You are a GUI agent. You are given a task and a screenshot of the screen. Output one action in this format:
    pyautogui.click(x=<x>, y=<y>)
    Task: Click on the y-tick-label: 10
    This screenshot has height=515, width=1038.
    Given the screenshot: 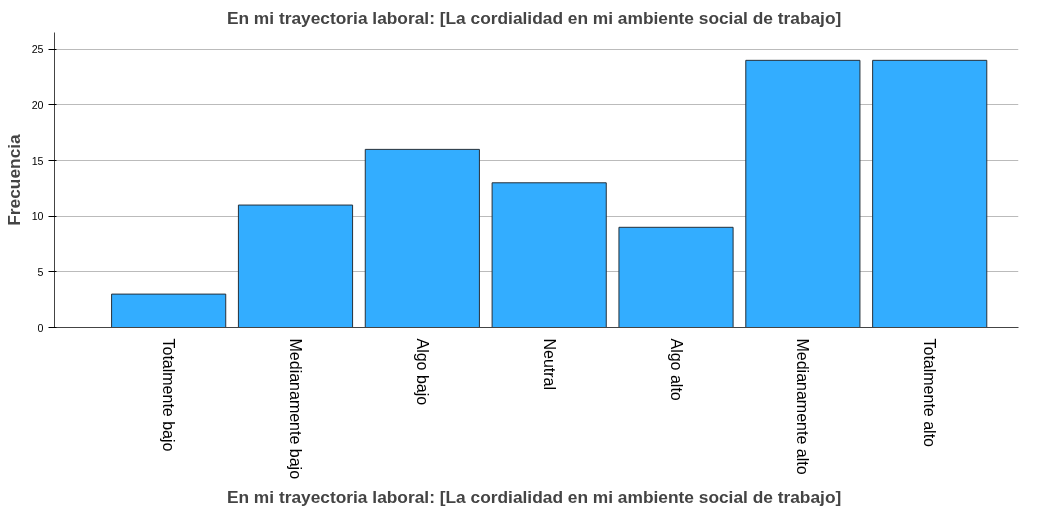 What is the action you would take?
    pyautogui.click(x=37, y=216)
    